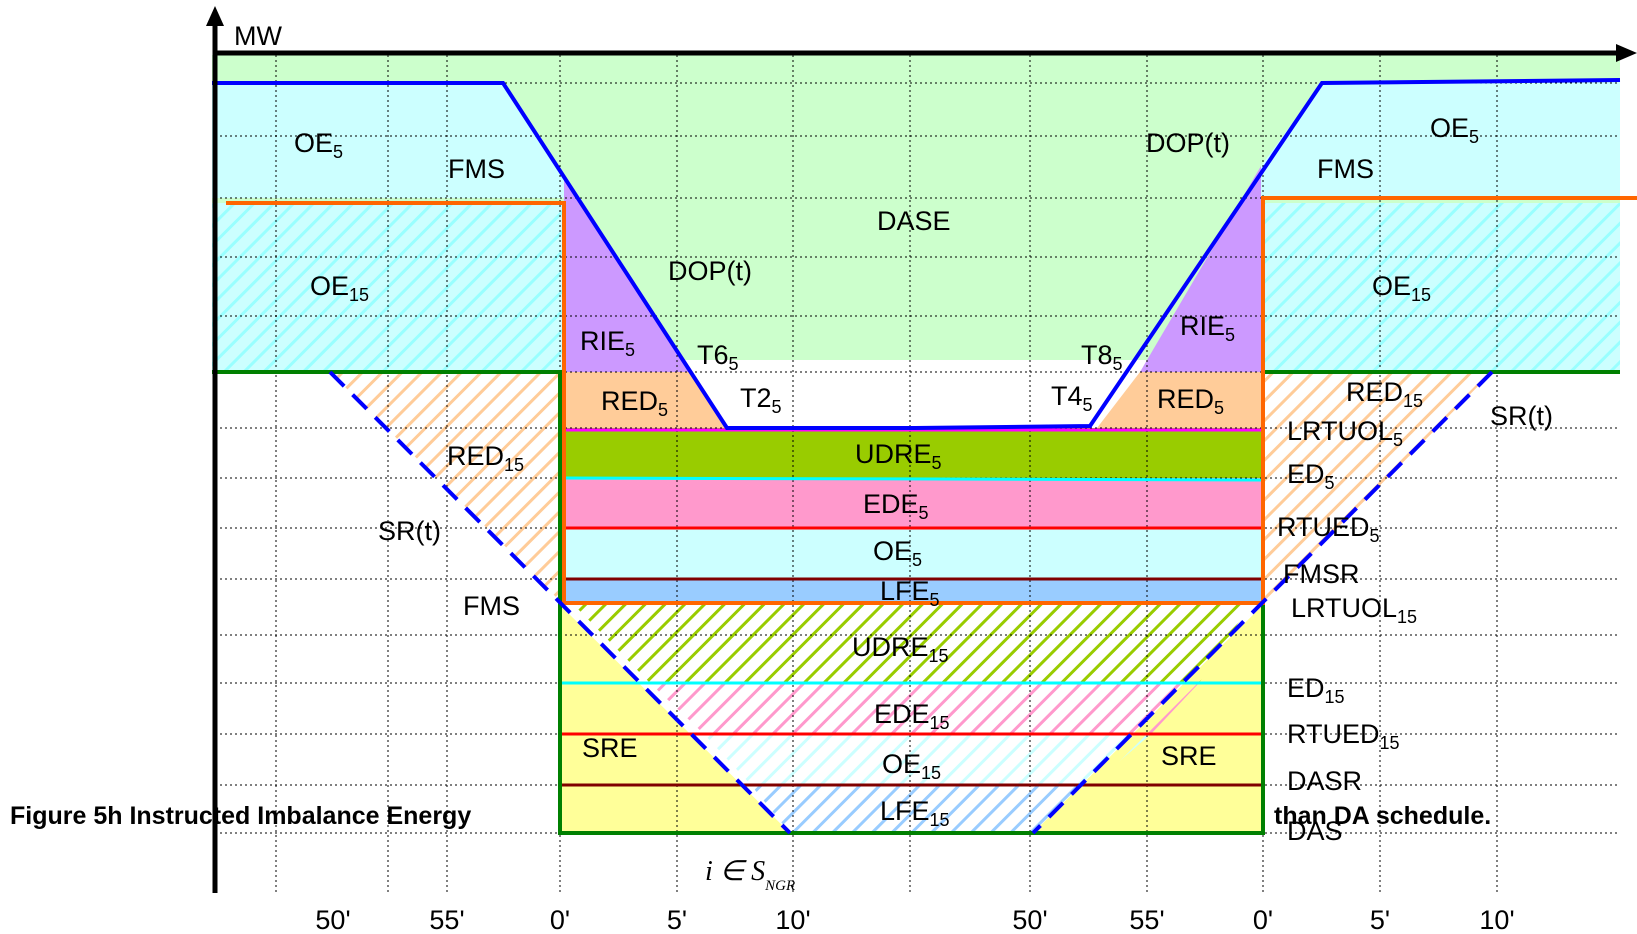 Image resolution: width=1637 pixels, height=934 pixels. Describe the element at coordinates (761, 400) in the screenshot. I see `label-t2: T25` at that location.